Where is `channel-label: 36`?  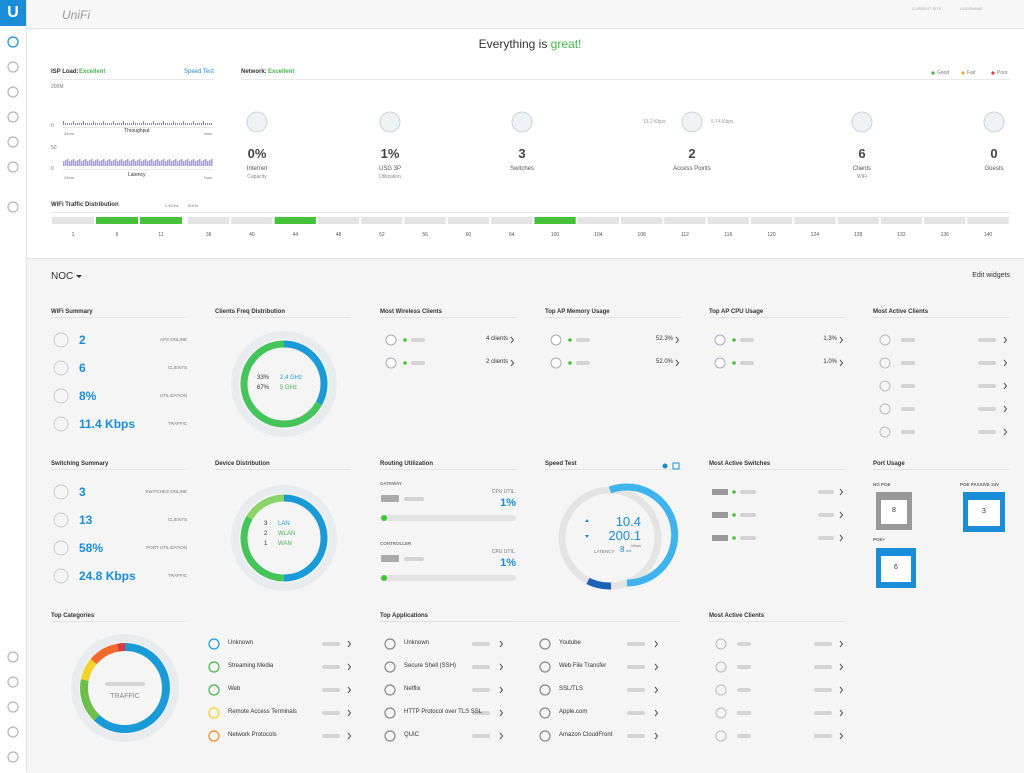
channel-label: 36 is located at coordinates (208, 235).